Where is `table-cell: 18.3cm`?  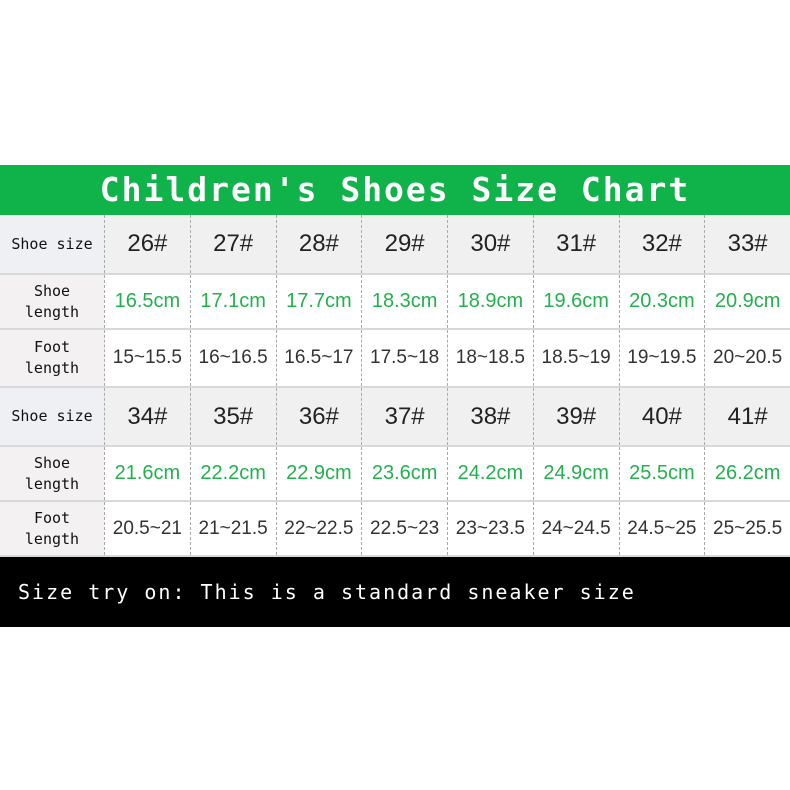 table-cell: 18.3cm is located at coordinates (404, 301).